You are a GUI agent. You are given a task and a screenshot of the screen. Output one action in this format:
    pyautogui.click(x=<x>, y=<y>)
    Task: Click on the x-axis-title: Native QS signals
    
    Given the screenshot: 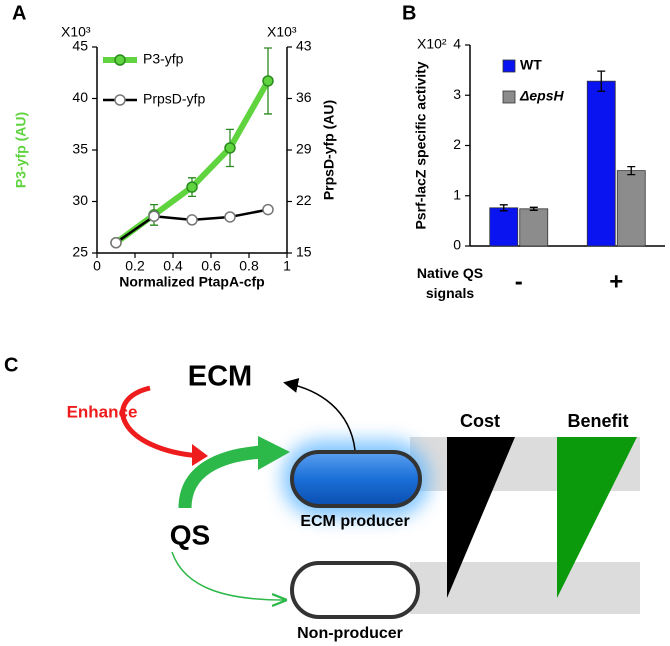 What is the action you would take?
    pyautogui.click(x=450, y=283)
    